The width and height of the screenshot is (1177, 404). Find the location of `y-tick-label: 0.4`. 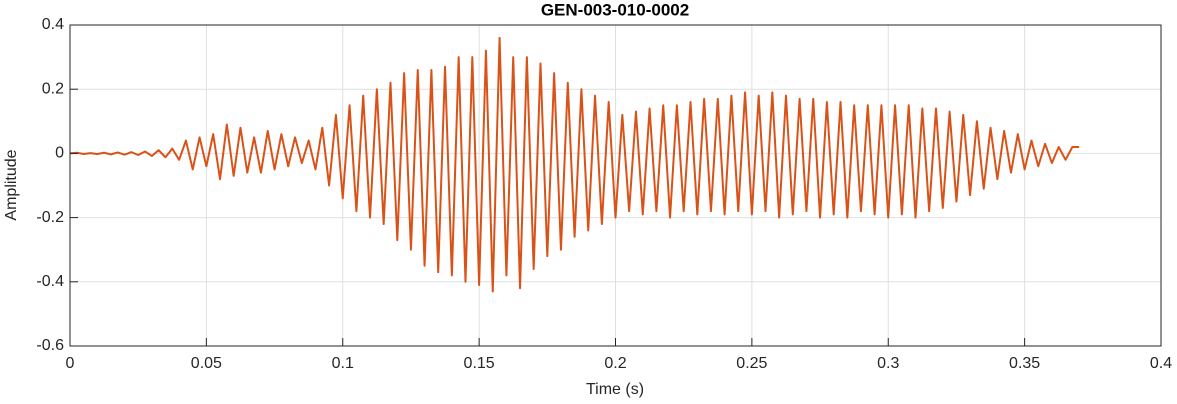

y-tick-label: 0.4 is located at coordinates (53, 24).